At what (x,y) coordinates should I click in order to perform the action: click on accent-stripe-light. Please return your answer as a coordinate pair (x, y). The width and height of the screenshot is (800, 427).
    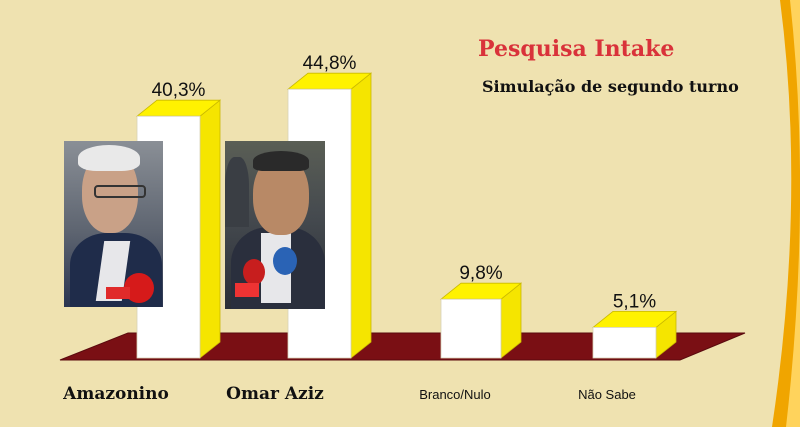
    Looking at the image, I should click on (793, 213).